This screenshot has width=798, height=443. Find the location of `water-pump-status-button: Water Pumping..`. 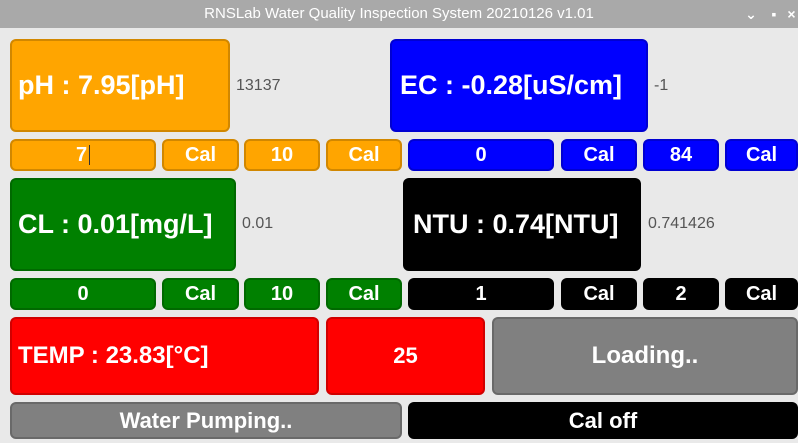

water-pump-status-button: Water Pumping.. is located at coordinates (206, 420).